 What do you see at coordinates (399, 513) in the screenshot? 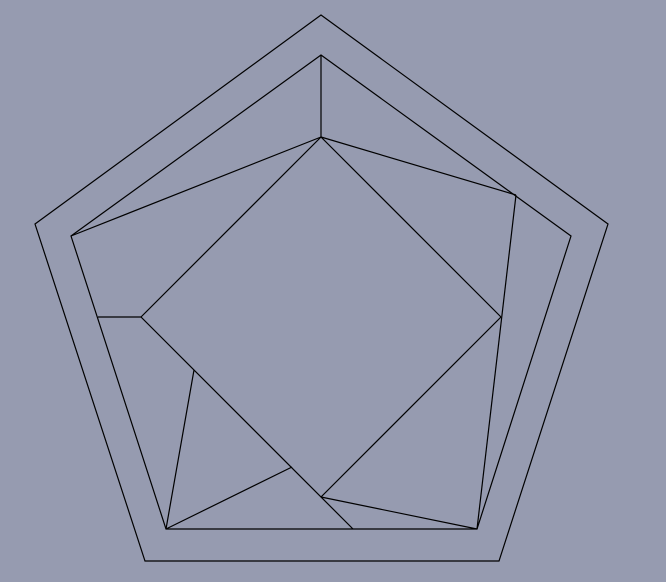
I see `lower-right-edge` at bounding box center [399, 513].